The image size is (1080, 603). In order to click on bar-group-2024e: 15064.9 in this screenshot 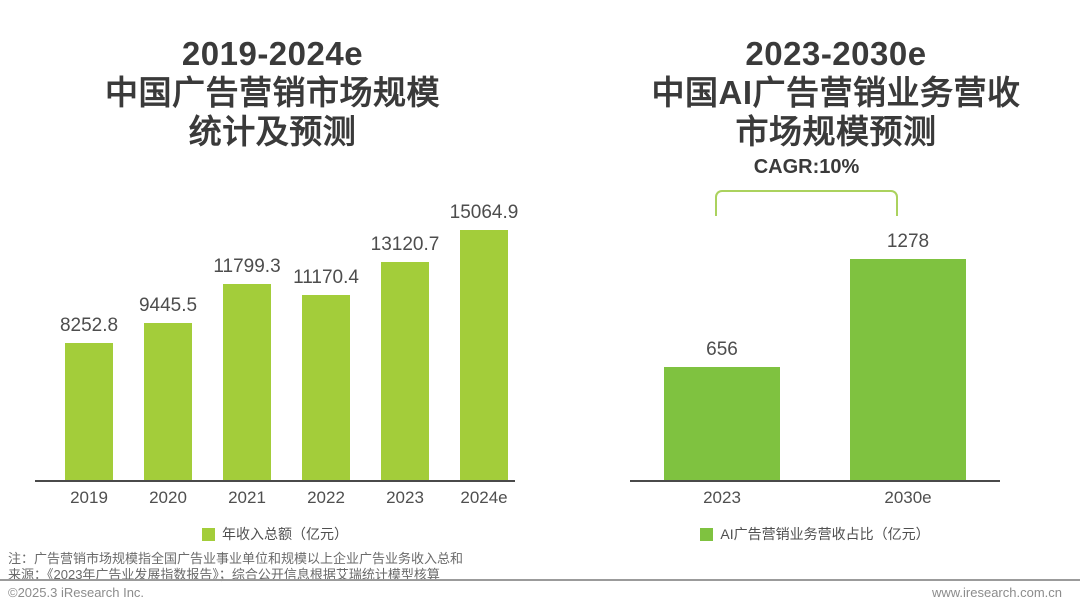, I will do `click(484, 339)`.